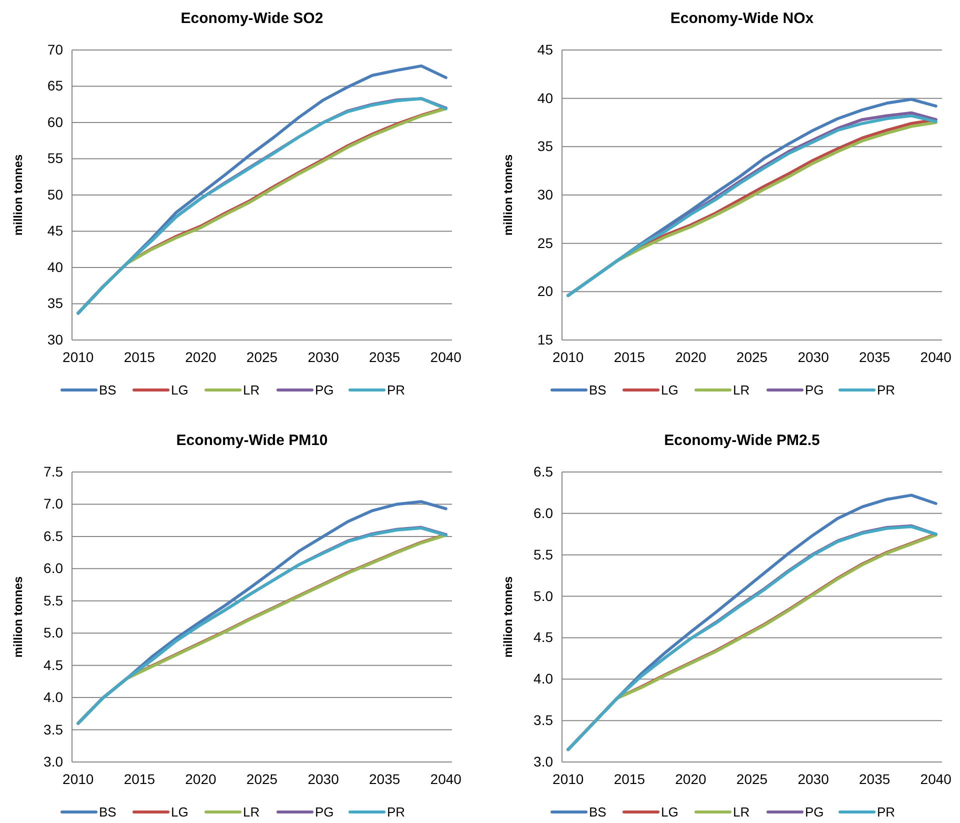 The image size is (960, 823). What do you see at coordinates (545, 291) in the screenshot?
I see `y-tick-label: 20` at bounding box center [545, 291].